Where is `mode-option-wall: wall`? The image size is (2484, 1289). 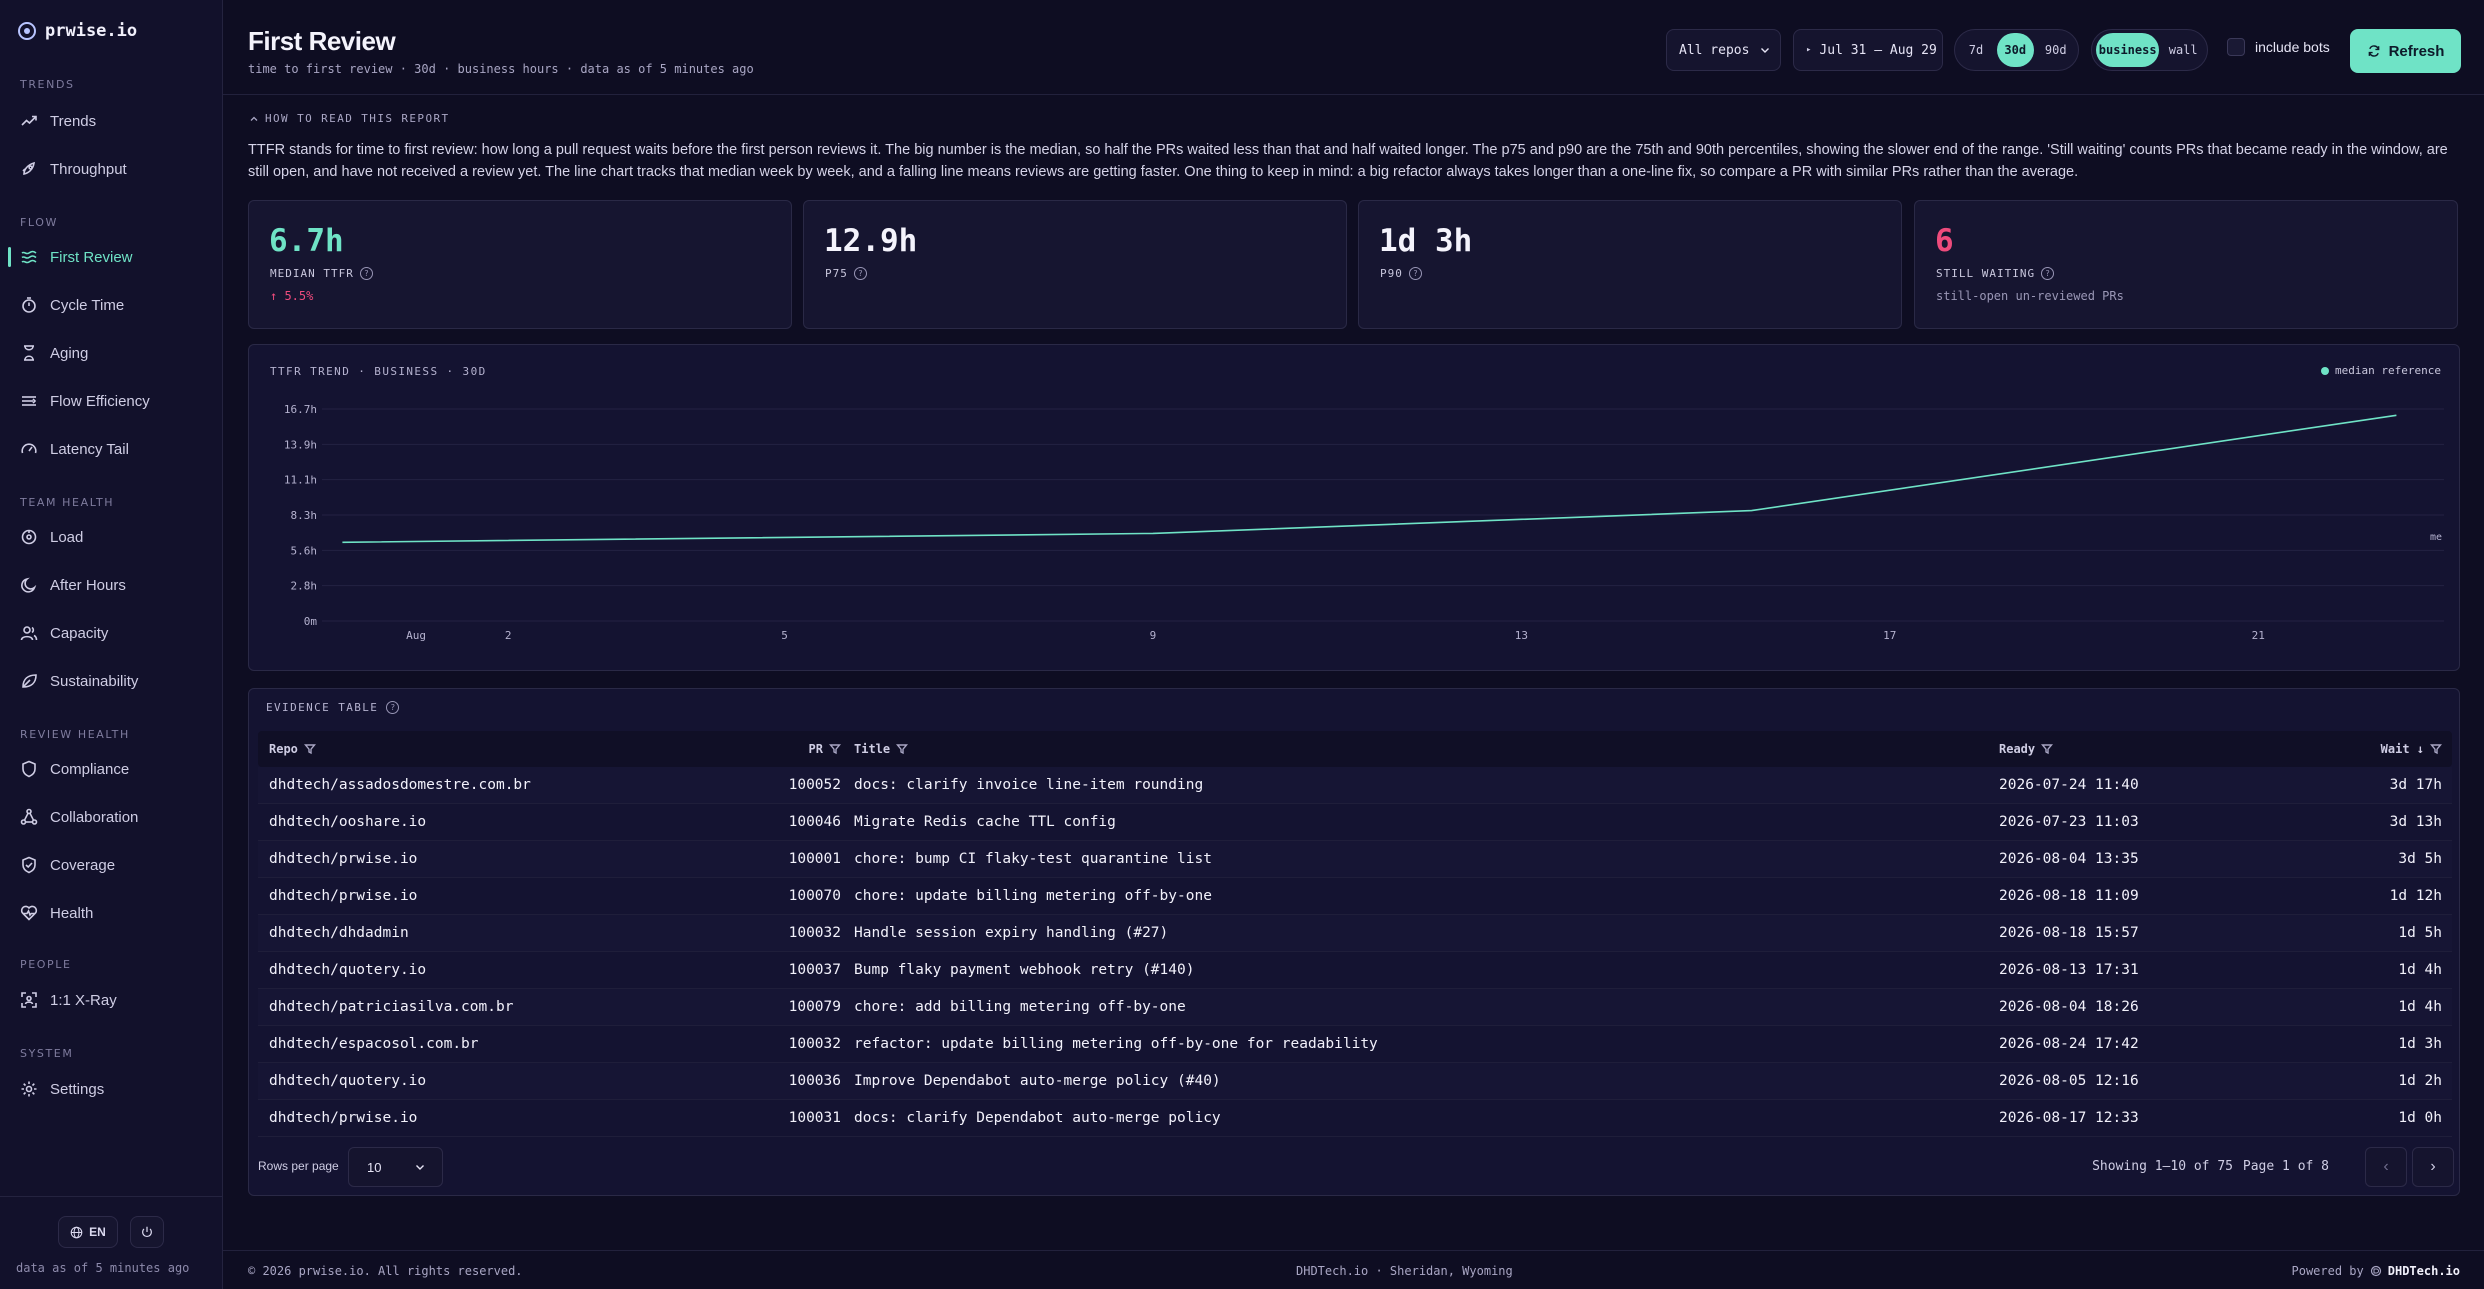 mode-option-wall: wall is located at coordinates (2183, 50).